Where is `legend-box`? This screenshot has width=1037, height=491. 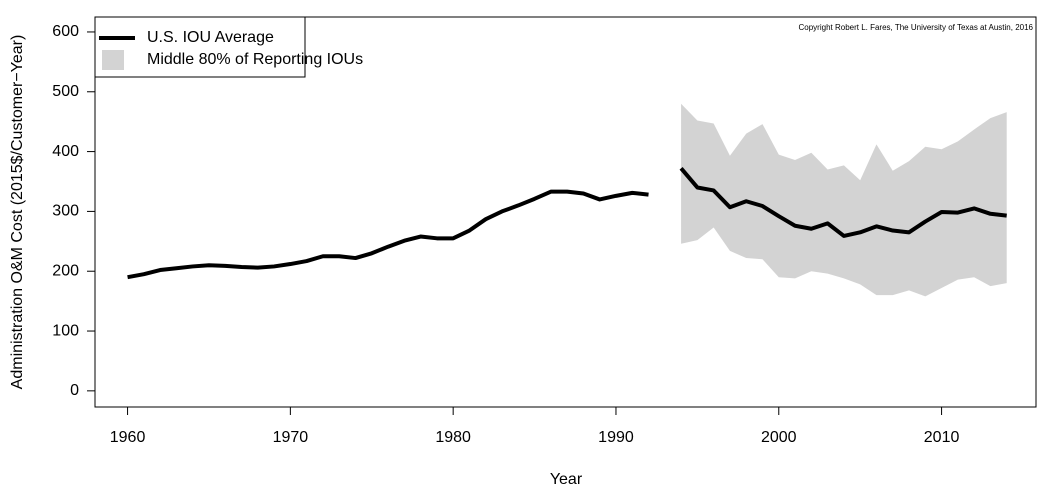
legend-box is located at coordinates (200, 47).